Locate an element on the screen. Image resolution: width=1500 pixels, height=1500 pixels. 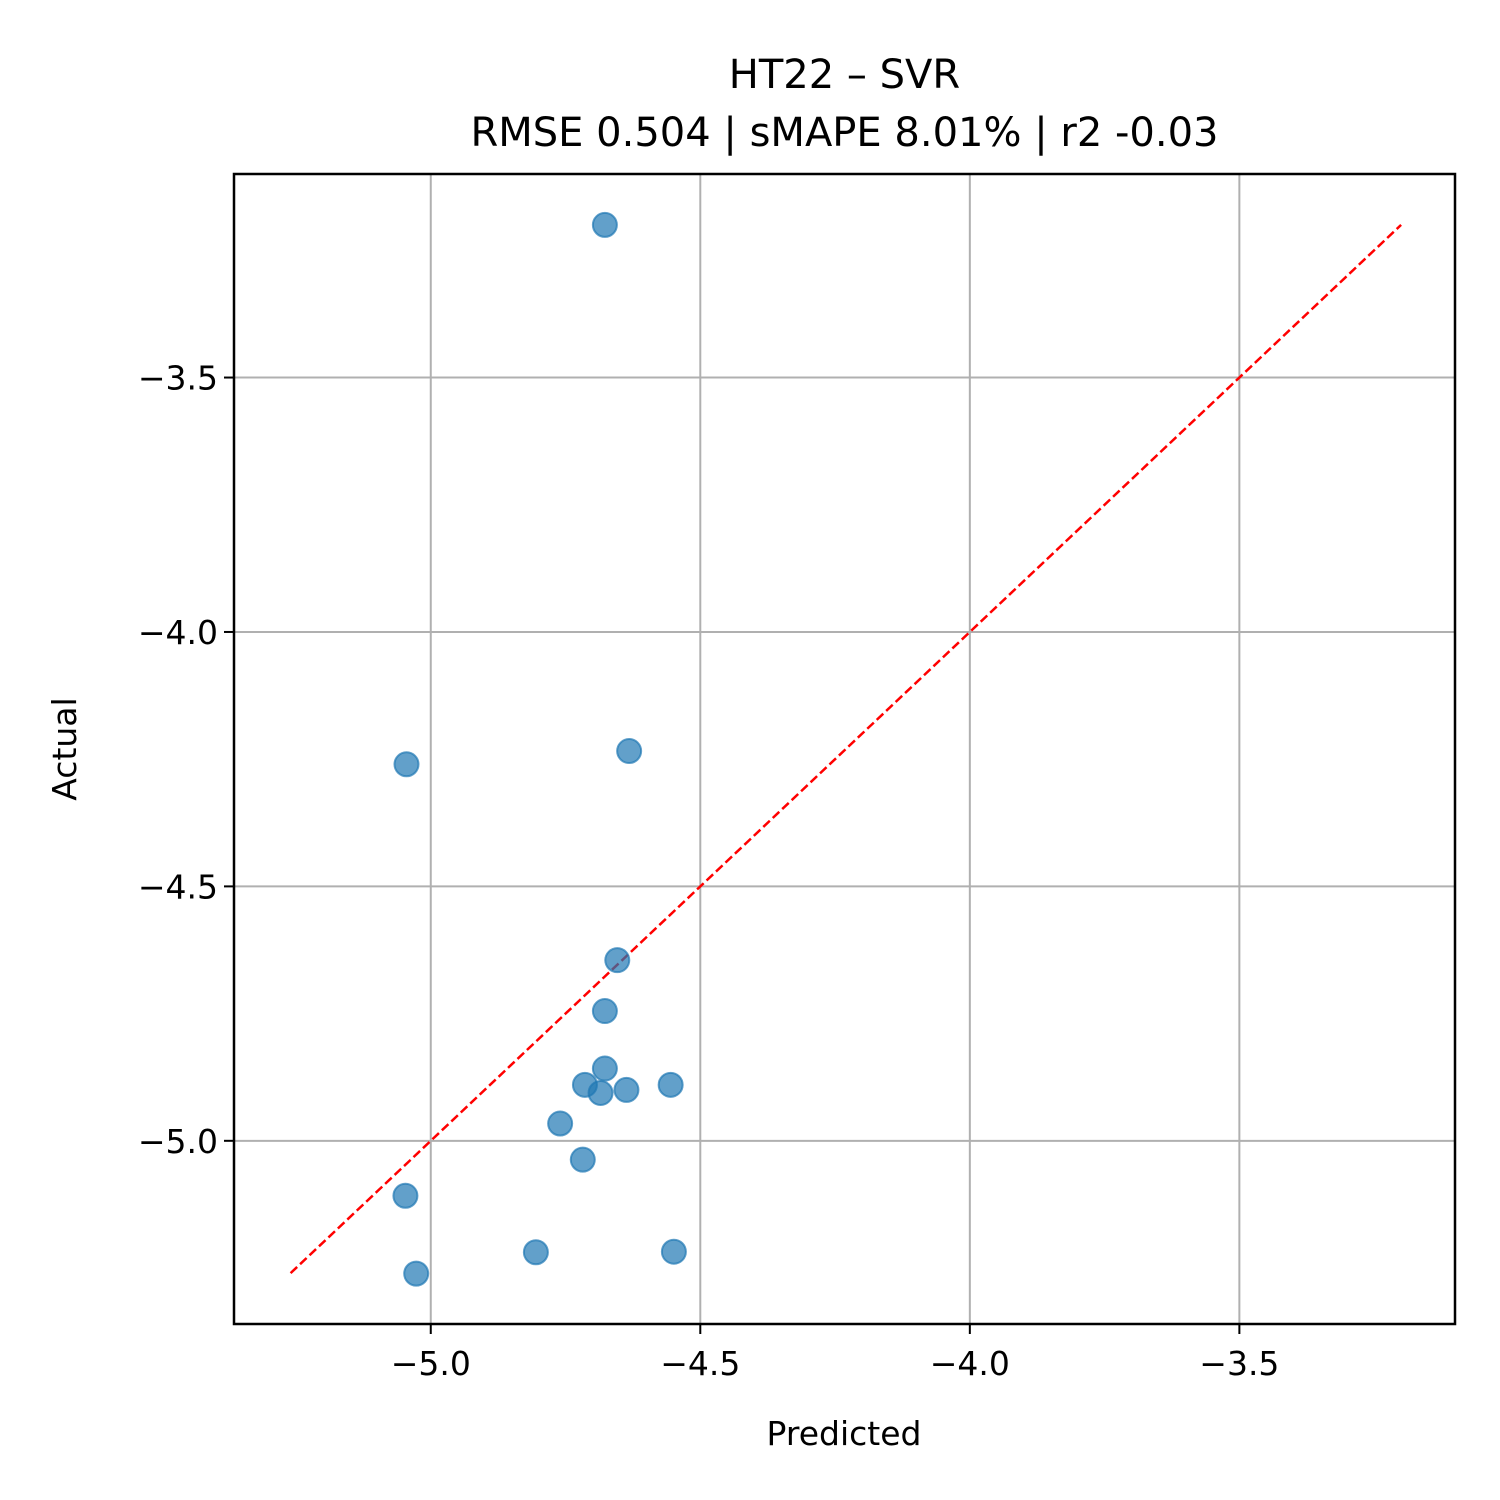
x-tick-label: −4.0 is located at coordinates (970, 1363).